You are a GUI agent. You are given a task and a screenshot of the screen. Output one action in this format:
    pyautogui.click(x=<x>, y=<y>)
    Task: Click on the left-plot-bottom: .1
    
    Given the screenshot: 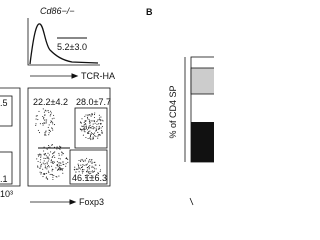 What is the action you would take?
    pyautogui.click(x=4, y=179)
    